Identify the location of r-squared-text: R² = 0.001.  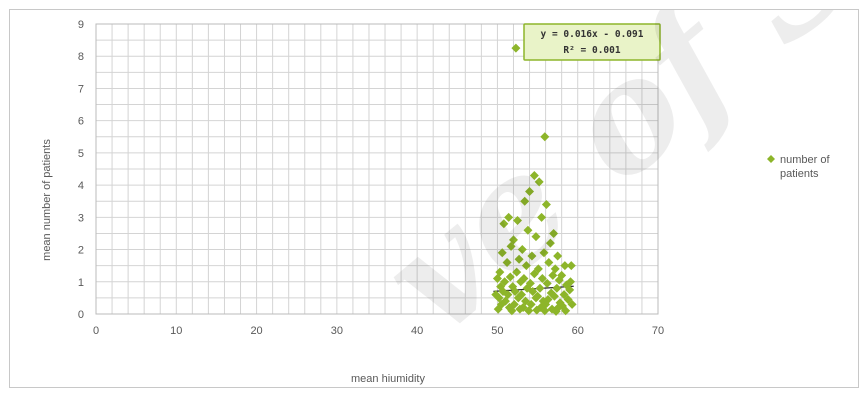
(591, 50).